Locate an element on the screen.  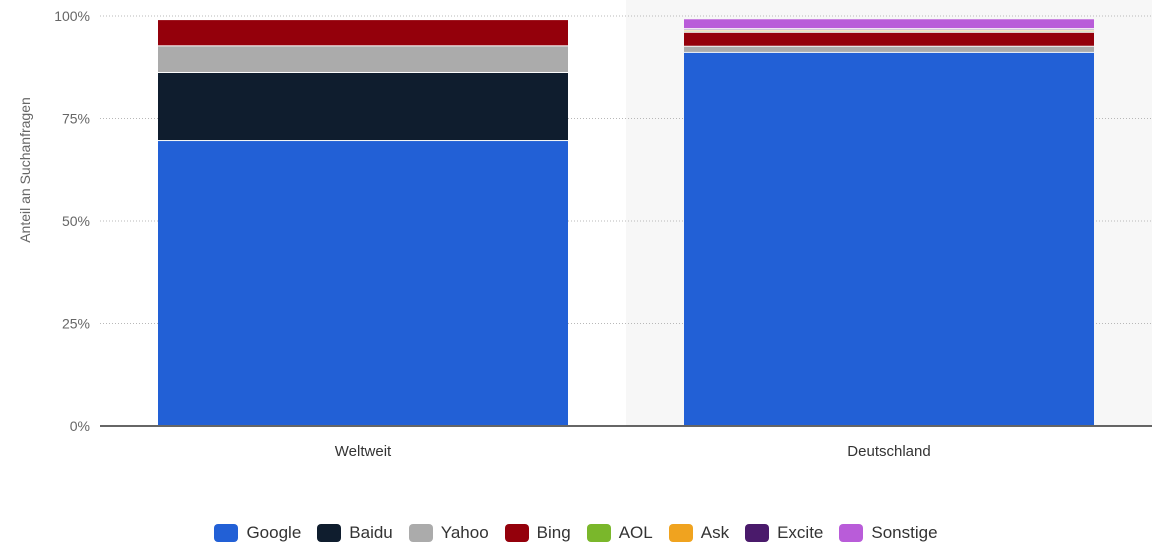
legend-item-baidu: Baidu is located at coordinates (355, 533).